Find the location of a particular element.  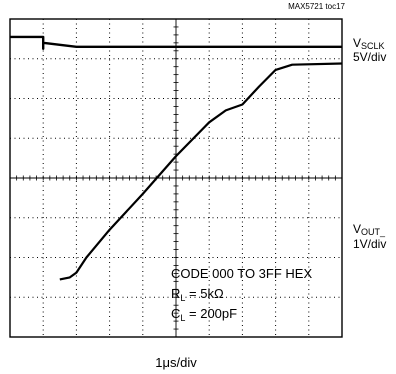

rl-sub: L is located at coordinates (182, 298).